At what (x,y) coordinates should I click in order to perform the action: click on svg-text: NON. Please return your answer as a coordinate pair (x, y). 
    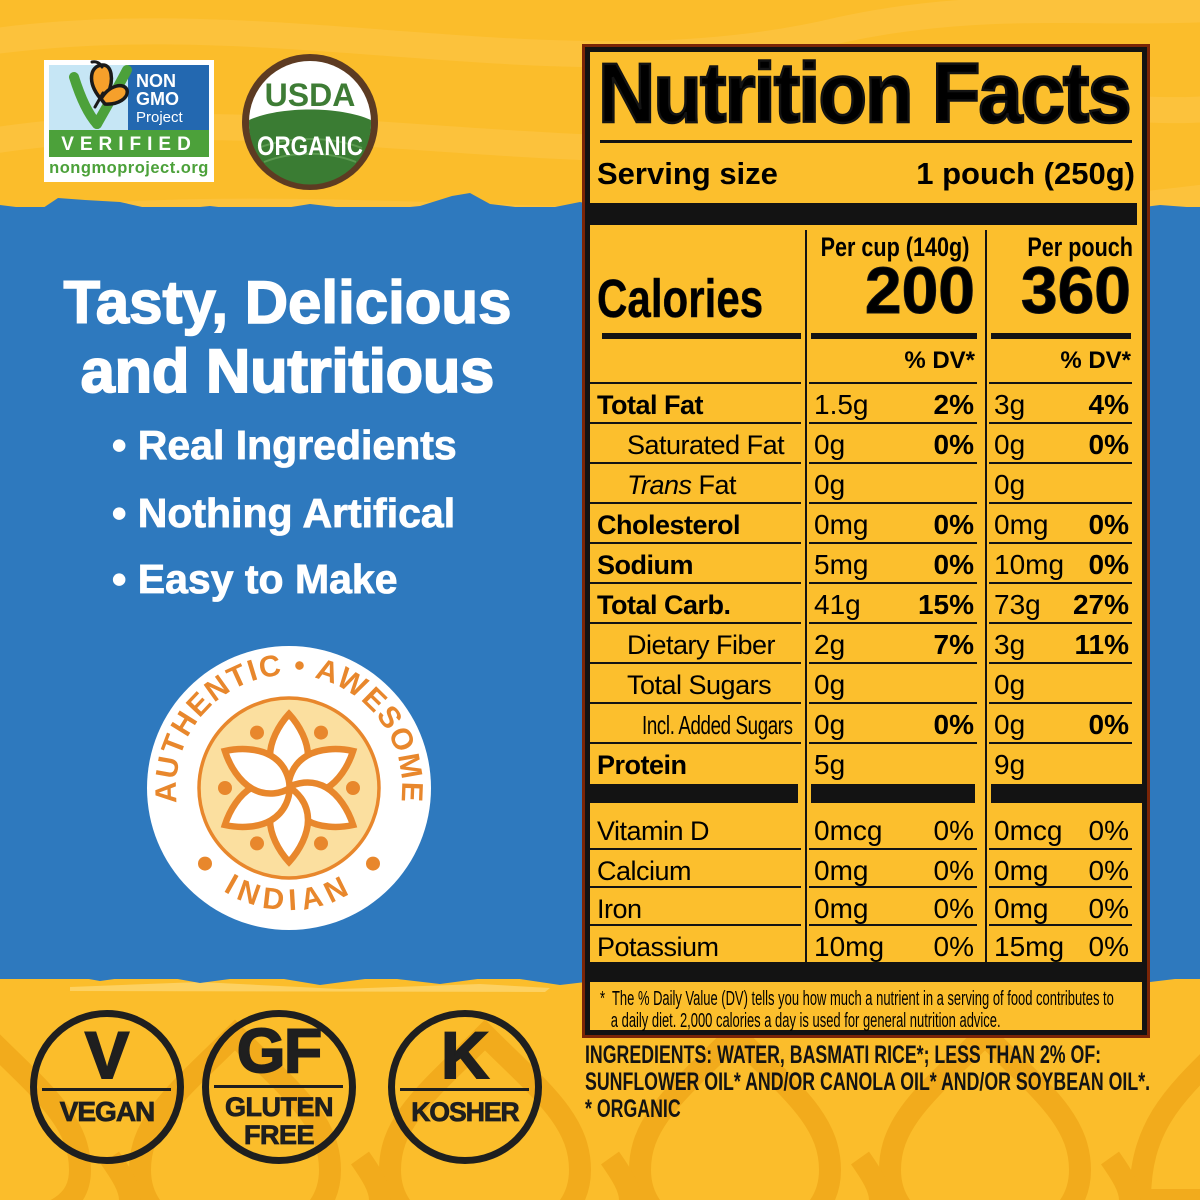
    Looking at the image, I should click on (156, 81).